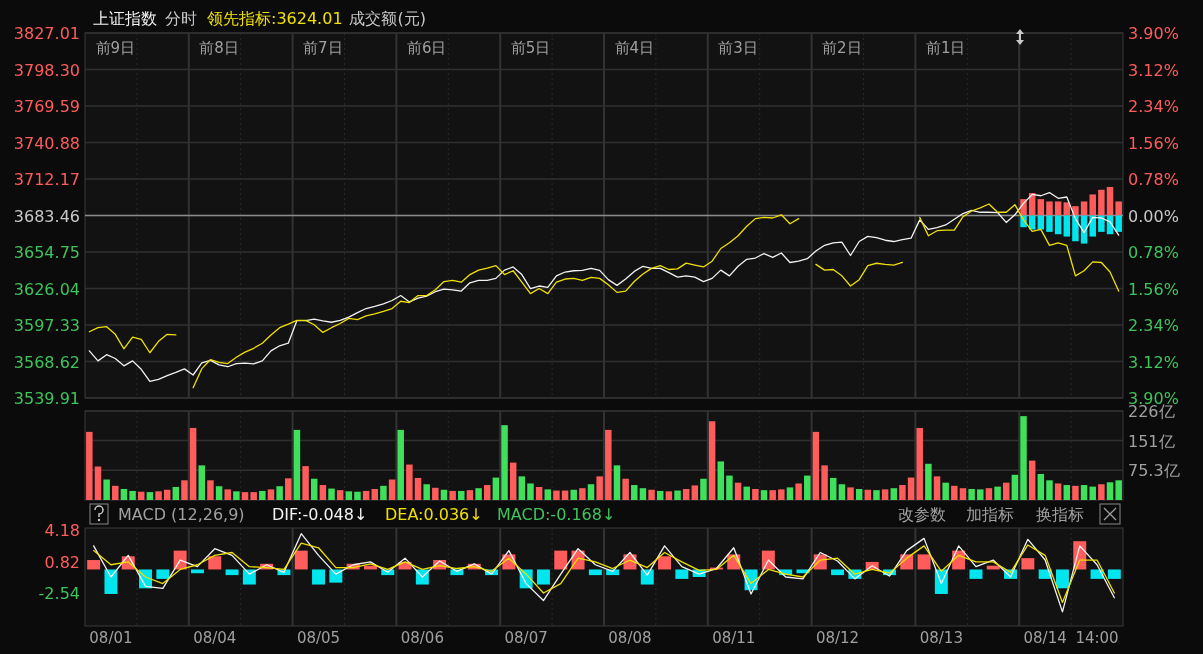 The image size is (1203, 654). Describe the element at coordinates (426, 48) in the screenshot. I see `x-tick-label: 前6日` at that location.